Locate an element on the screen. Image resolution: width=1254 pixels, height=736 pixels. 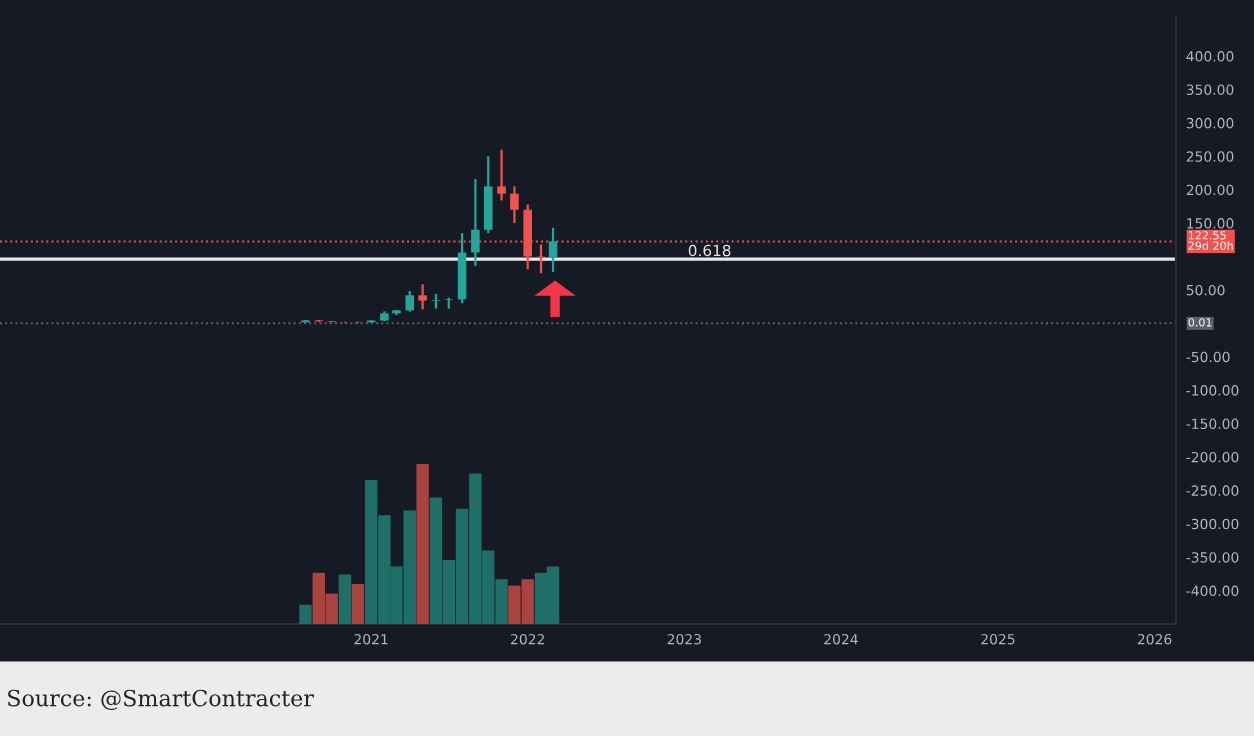
source-note: Source: @SmartContracter is located at coordinates (161, 699).